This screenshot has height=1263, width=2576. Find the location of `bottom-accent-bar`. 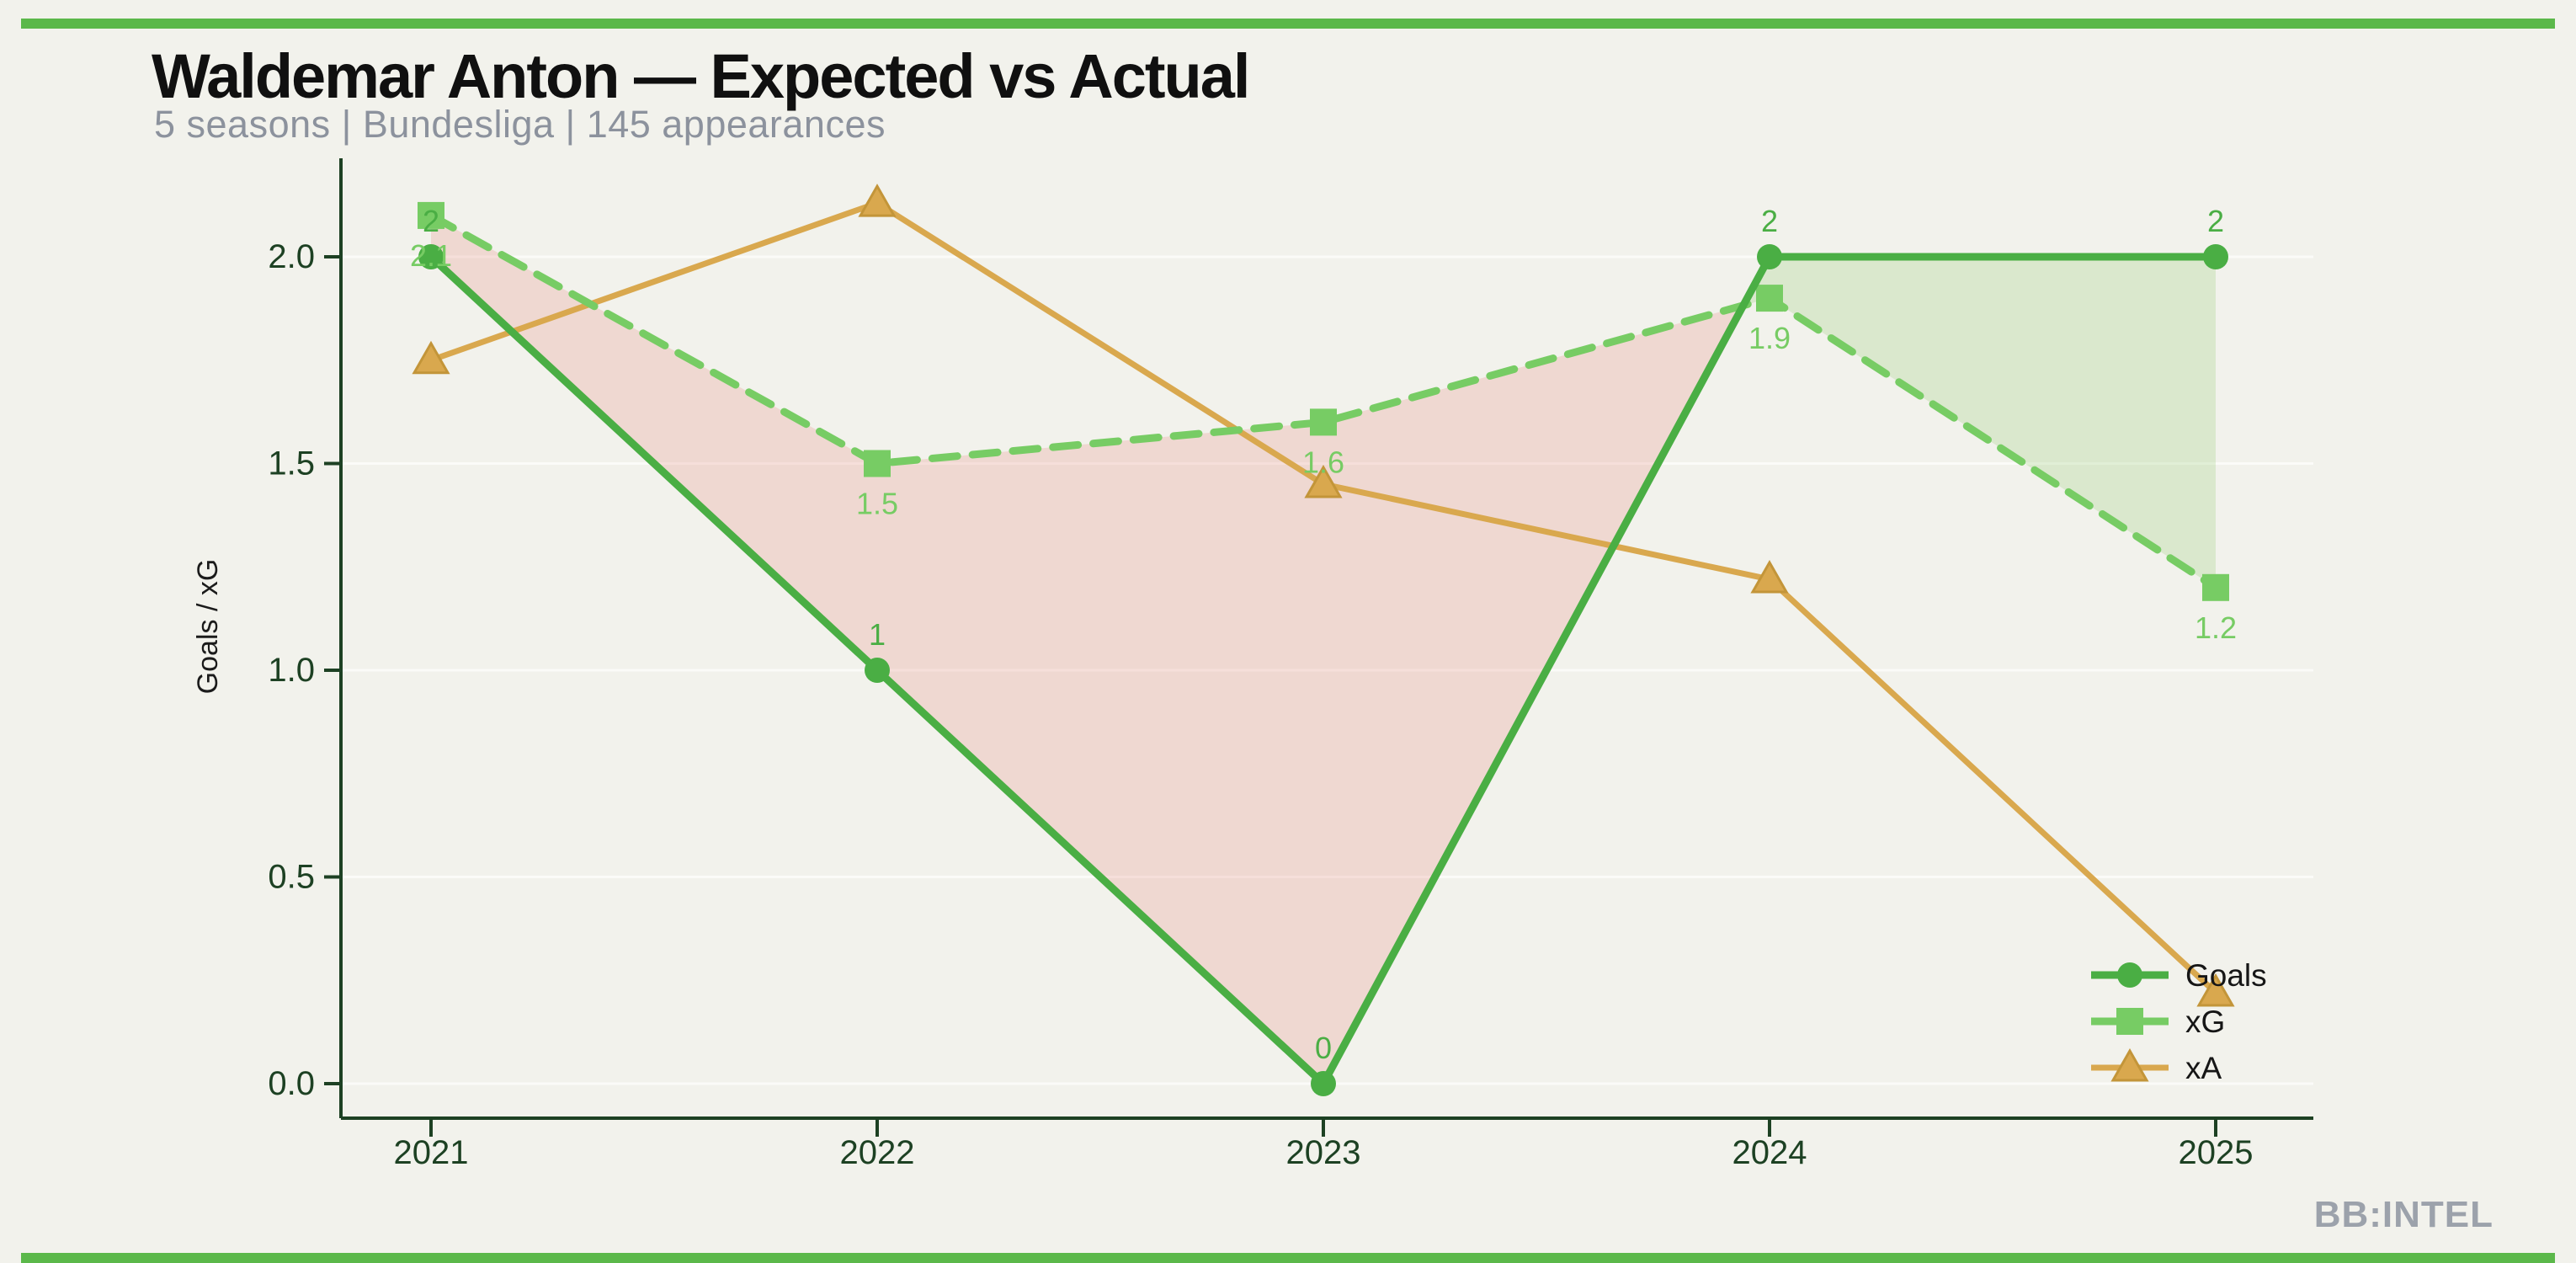

bottom-accent-bar is located at coordinates (1288, 1258).